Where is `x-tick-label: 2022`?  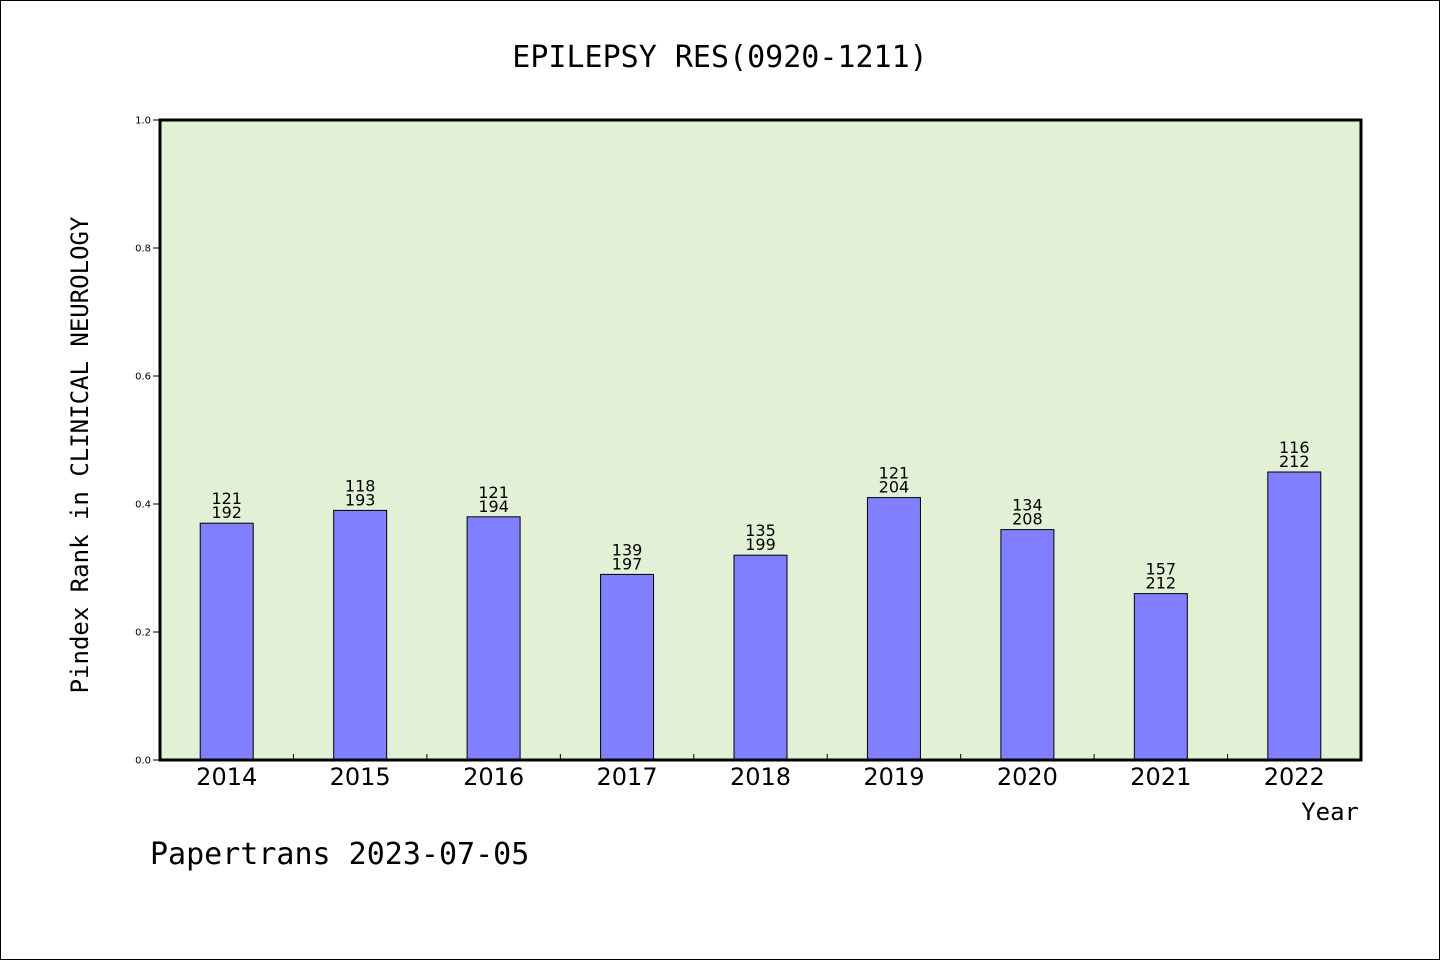
x-tick-label: 2022 is located at coordinates (1294, 777).